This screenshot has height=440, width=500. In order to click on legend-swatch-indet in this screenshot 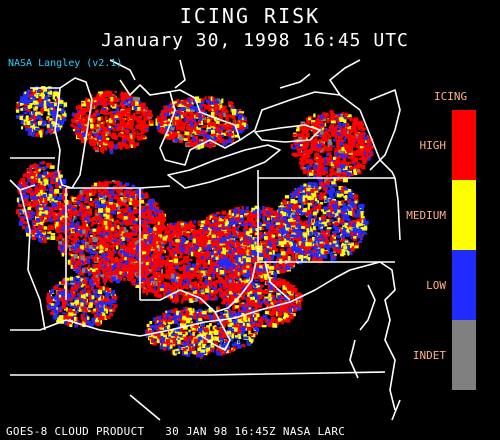, I will do `click(464, 355)`.